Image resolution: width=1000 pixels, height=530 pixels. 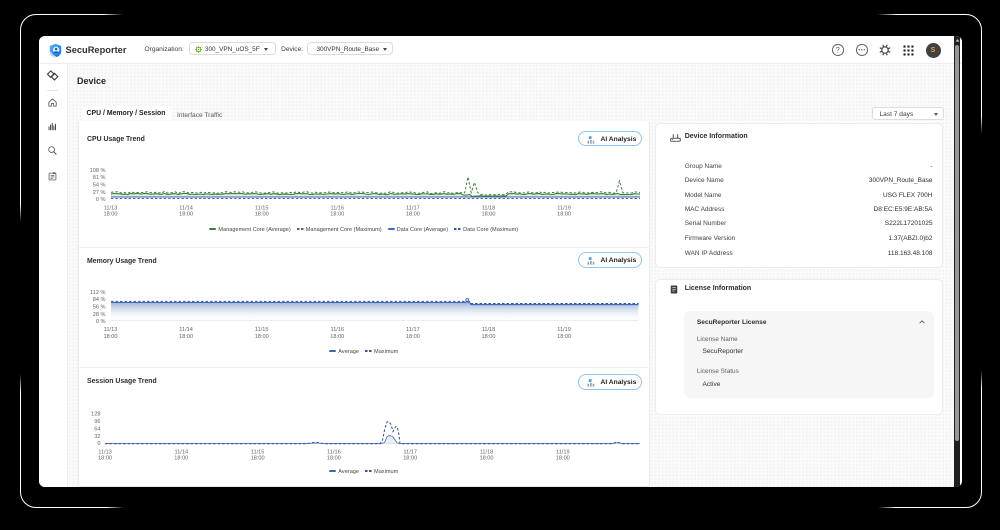 What do you see at coordinates (99, 300) in the screenshot?
I see `svg-text: 84 %` at bounding box center [99, 300].